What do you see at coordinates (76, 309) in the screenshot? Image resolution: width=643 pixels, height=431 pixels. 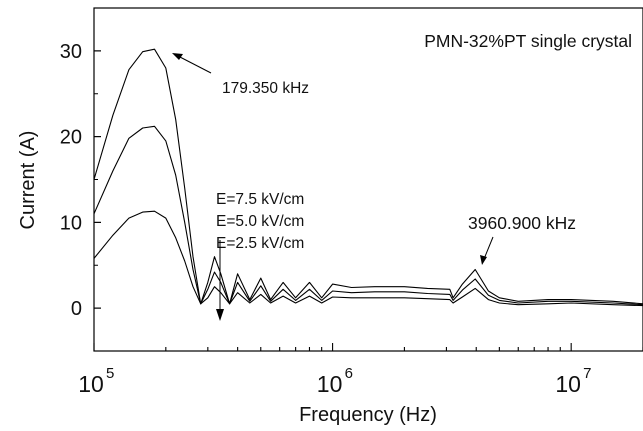 I see `y-tick-label: 0` at bounding box center [76, 309].